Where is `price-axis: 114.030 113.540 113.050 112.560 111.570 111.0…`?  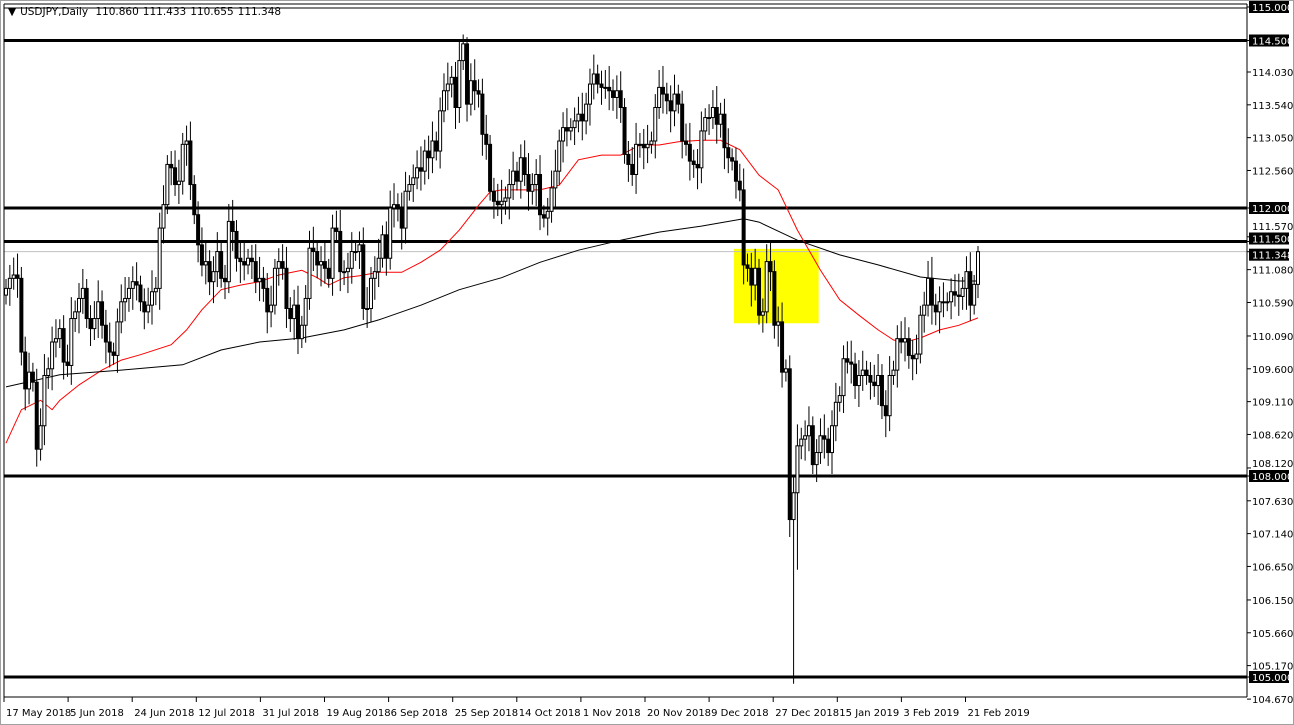
price-axis: 114.030 113.540 113.050 112.560 111.570 111.0… is located at coordinates (1270, 353).